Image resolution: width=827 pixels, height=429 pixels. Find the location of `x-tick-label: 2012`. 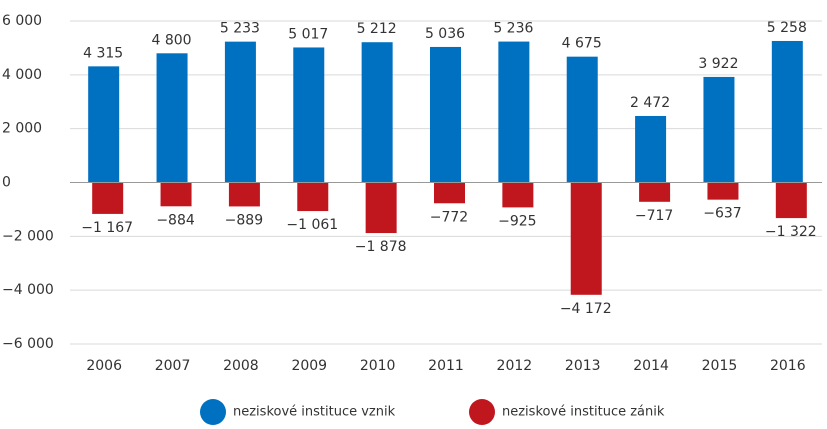

x-tick-label: 2012 is located at coordinates (515, 366).